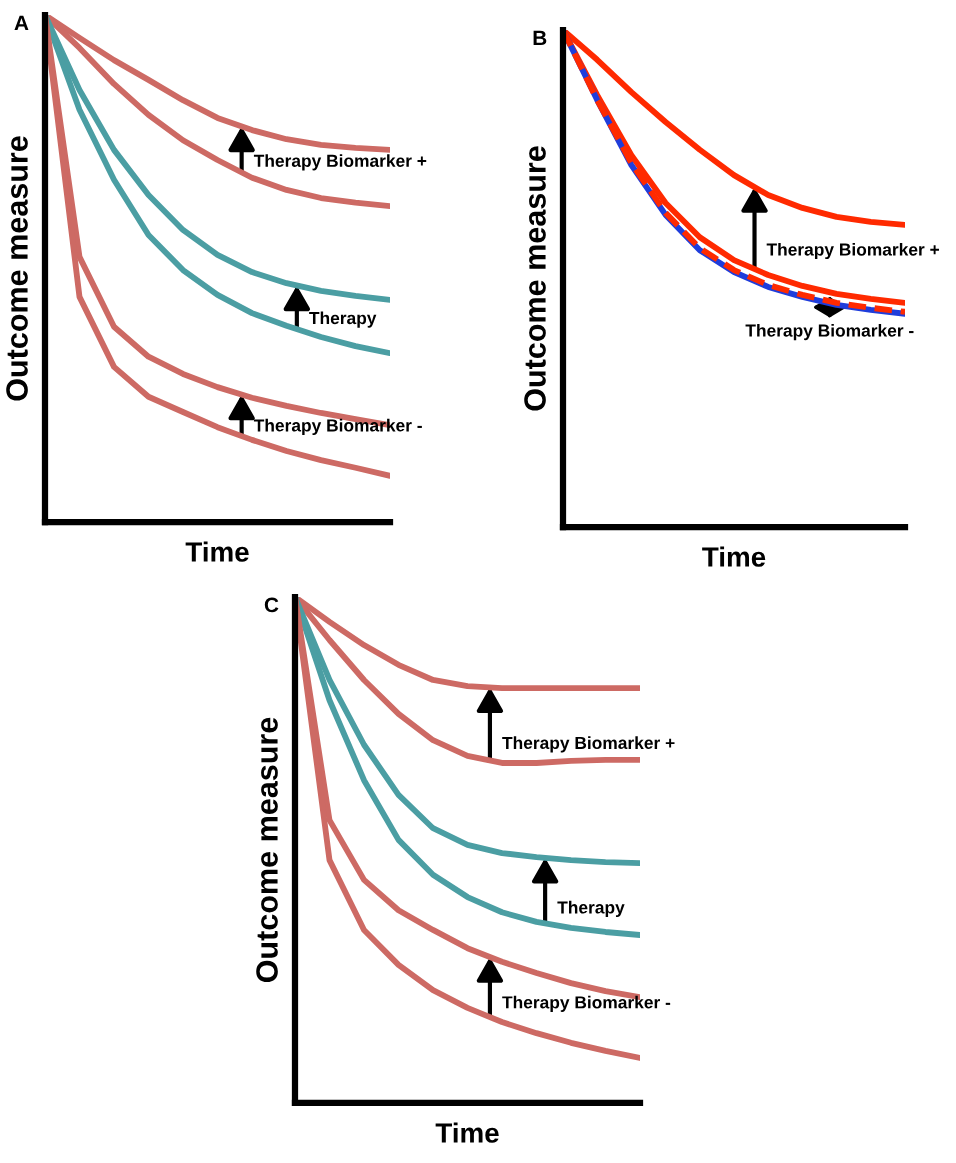 The width and height of the screenshot is (956, 1163). What do you see at coordinates (271, 605) in the screenshot?
I see `chart-title: C` at bounding box center [271, 605].